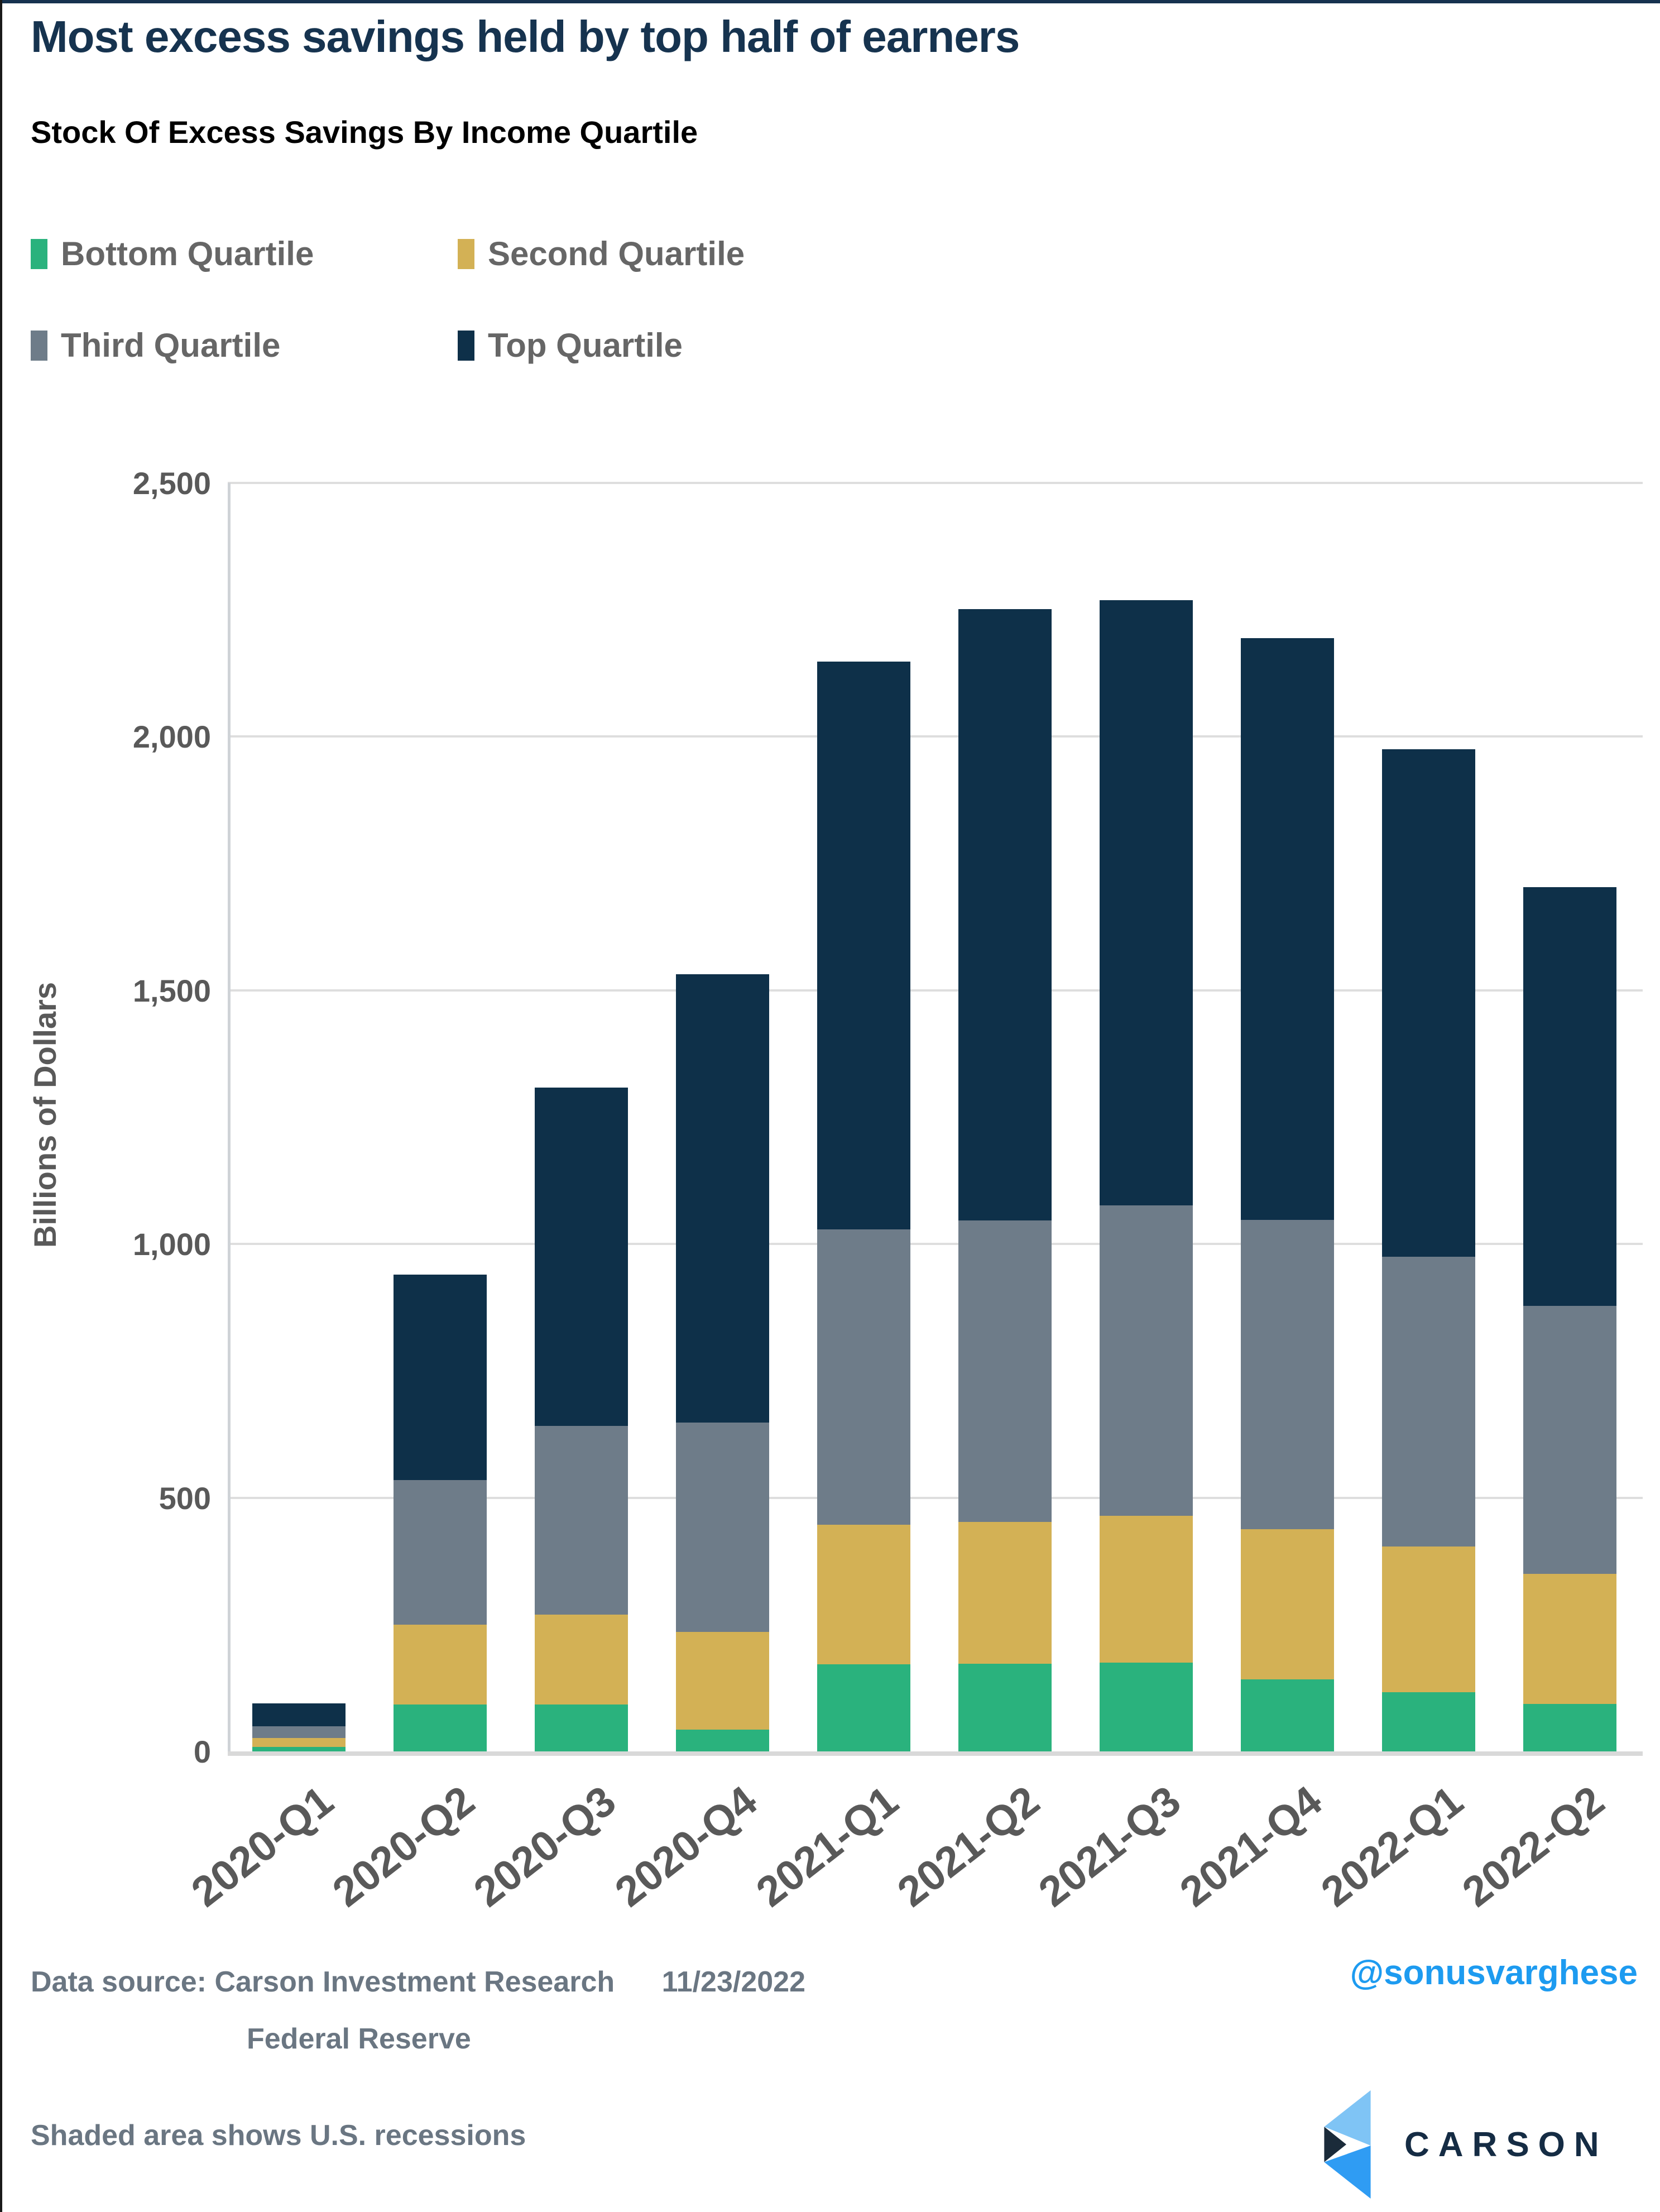 This screenshot has height=2212, width=1660. Describe the element at coordinates (935, 1753) in the screenshot. I see `x-axis-line` at that location.